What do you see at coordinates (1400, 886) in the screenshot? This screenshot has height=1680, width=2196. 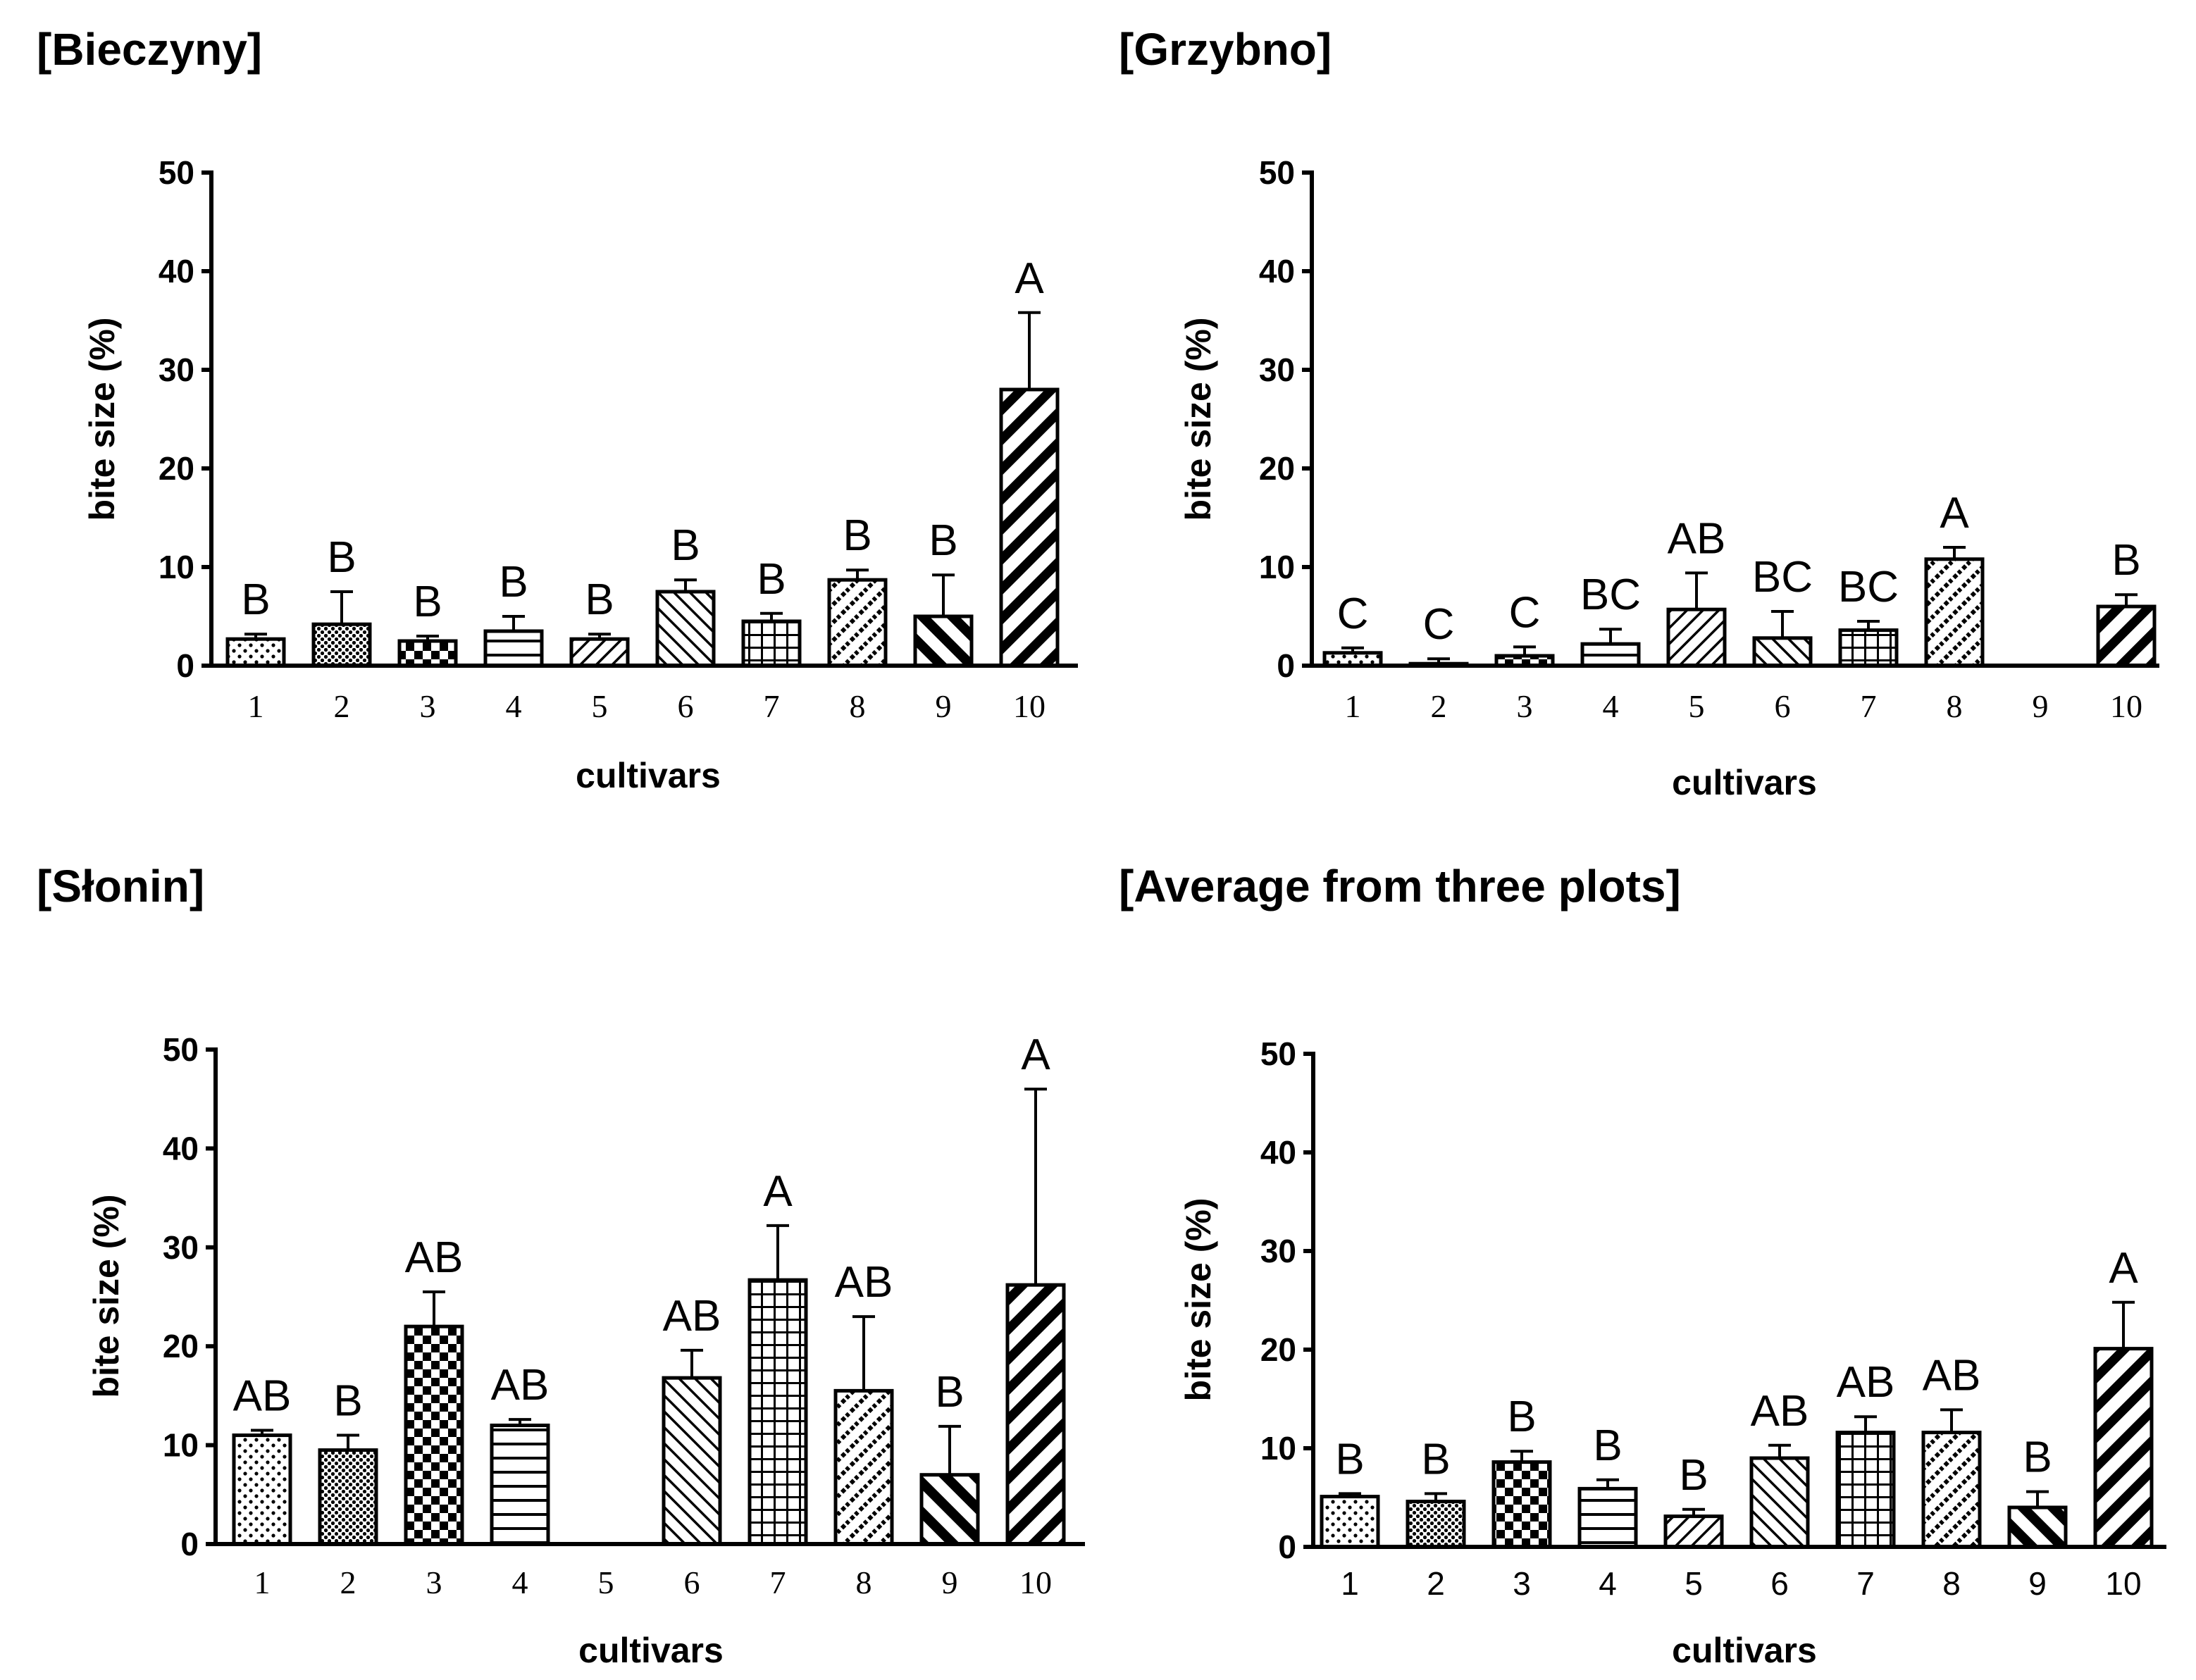 I see `panel-title: [Average from three plots]` at bounding box center [1400, 886].